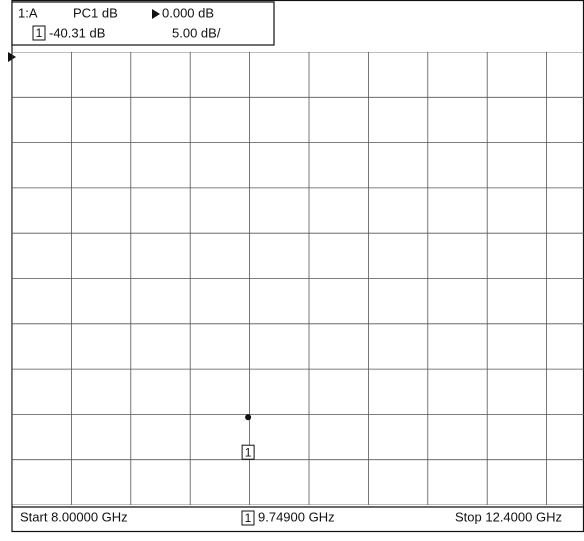 This screenshot has height=541, width=584. What do you see at coordinates (156, 14) in the screenshot?
I see `ref-arrow` at bounding box center [156, 14].